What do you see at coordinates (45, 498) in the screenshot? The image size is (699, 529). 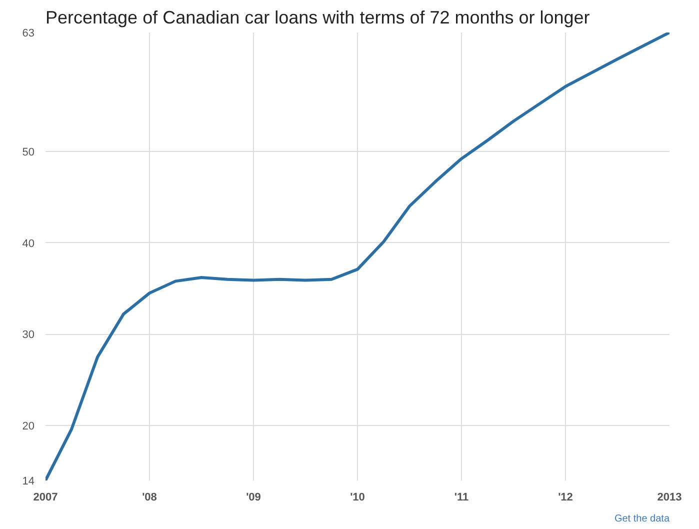 I see `x-tick-label: 2007` at bounding box center [45, 498].